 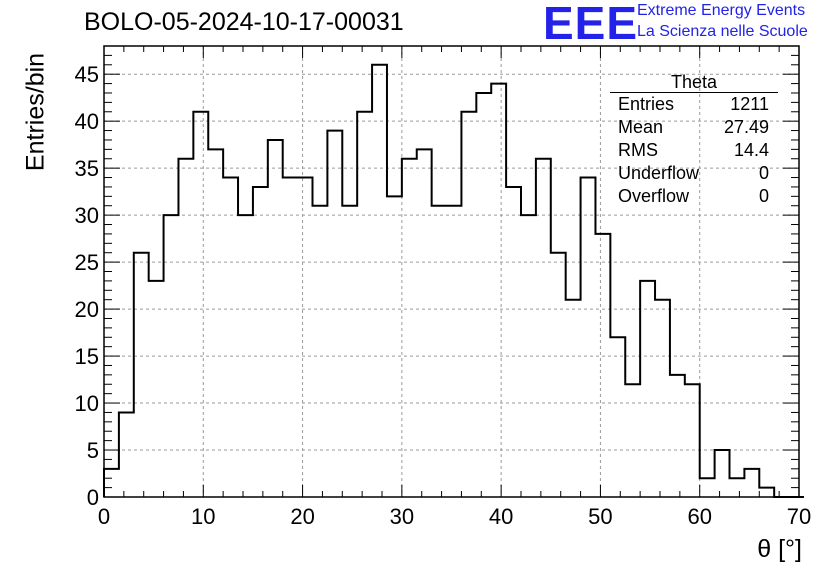 I want to click on stats-value: 14.4, so click(x=751, y=150).